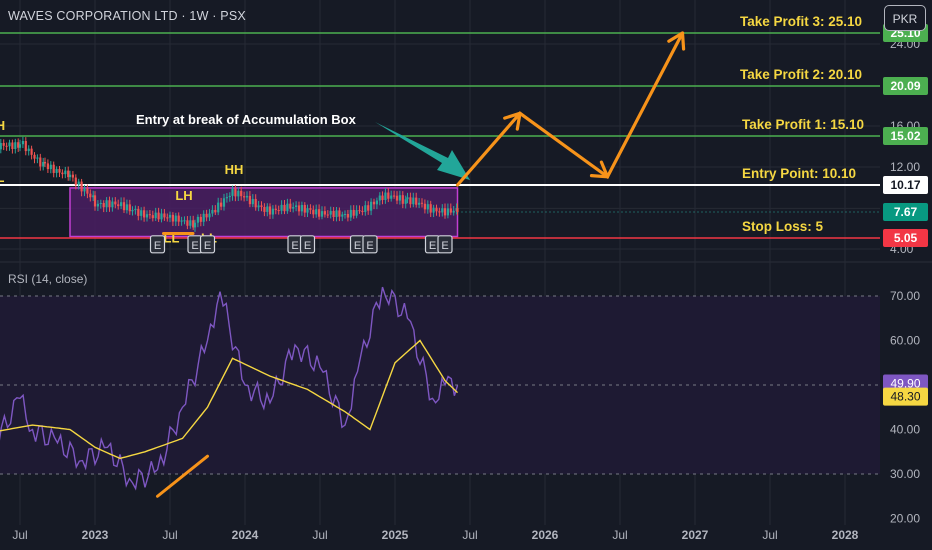  I want to click on rsi-tick-label: 70.00, so click(905, 296).